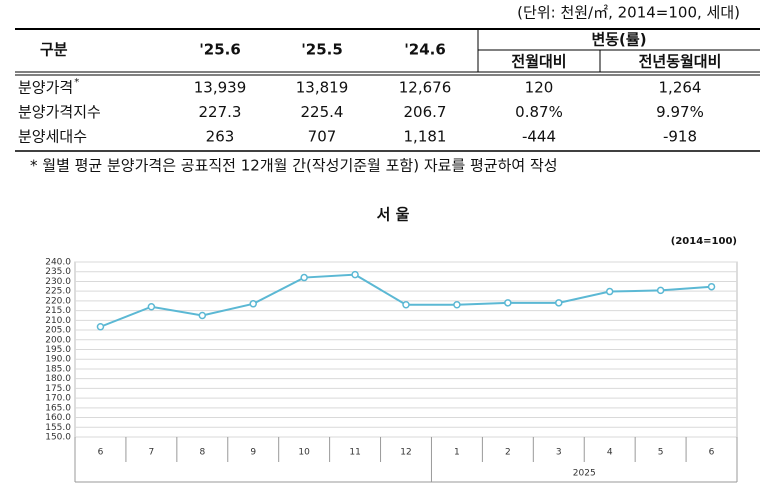 Image resolution: width=780 pixels, height=491 pixels. Describe the element at coordinates (59, 112) in the screenshot. I see `row-label: 분양가격지수` at that location.